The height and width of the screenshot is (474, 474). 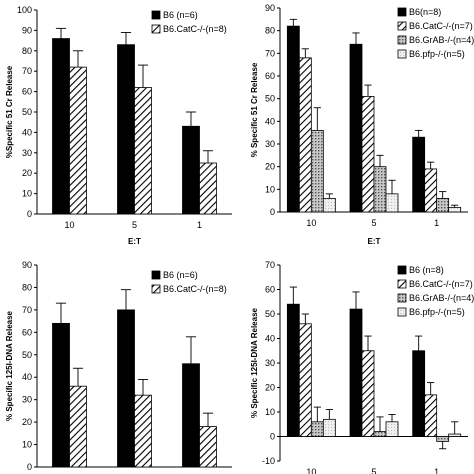 I want to click on y-axis-label: %Specific 51 Cr Release, so click(x=9, y=111).